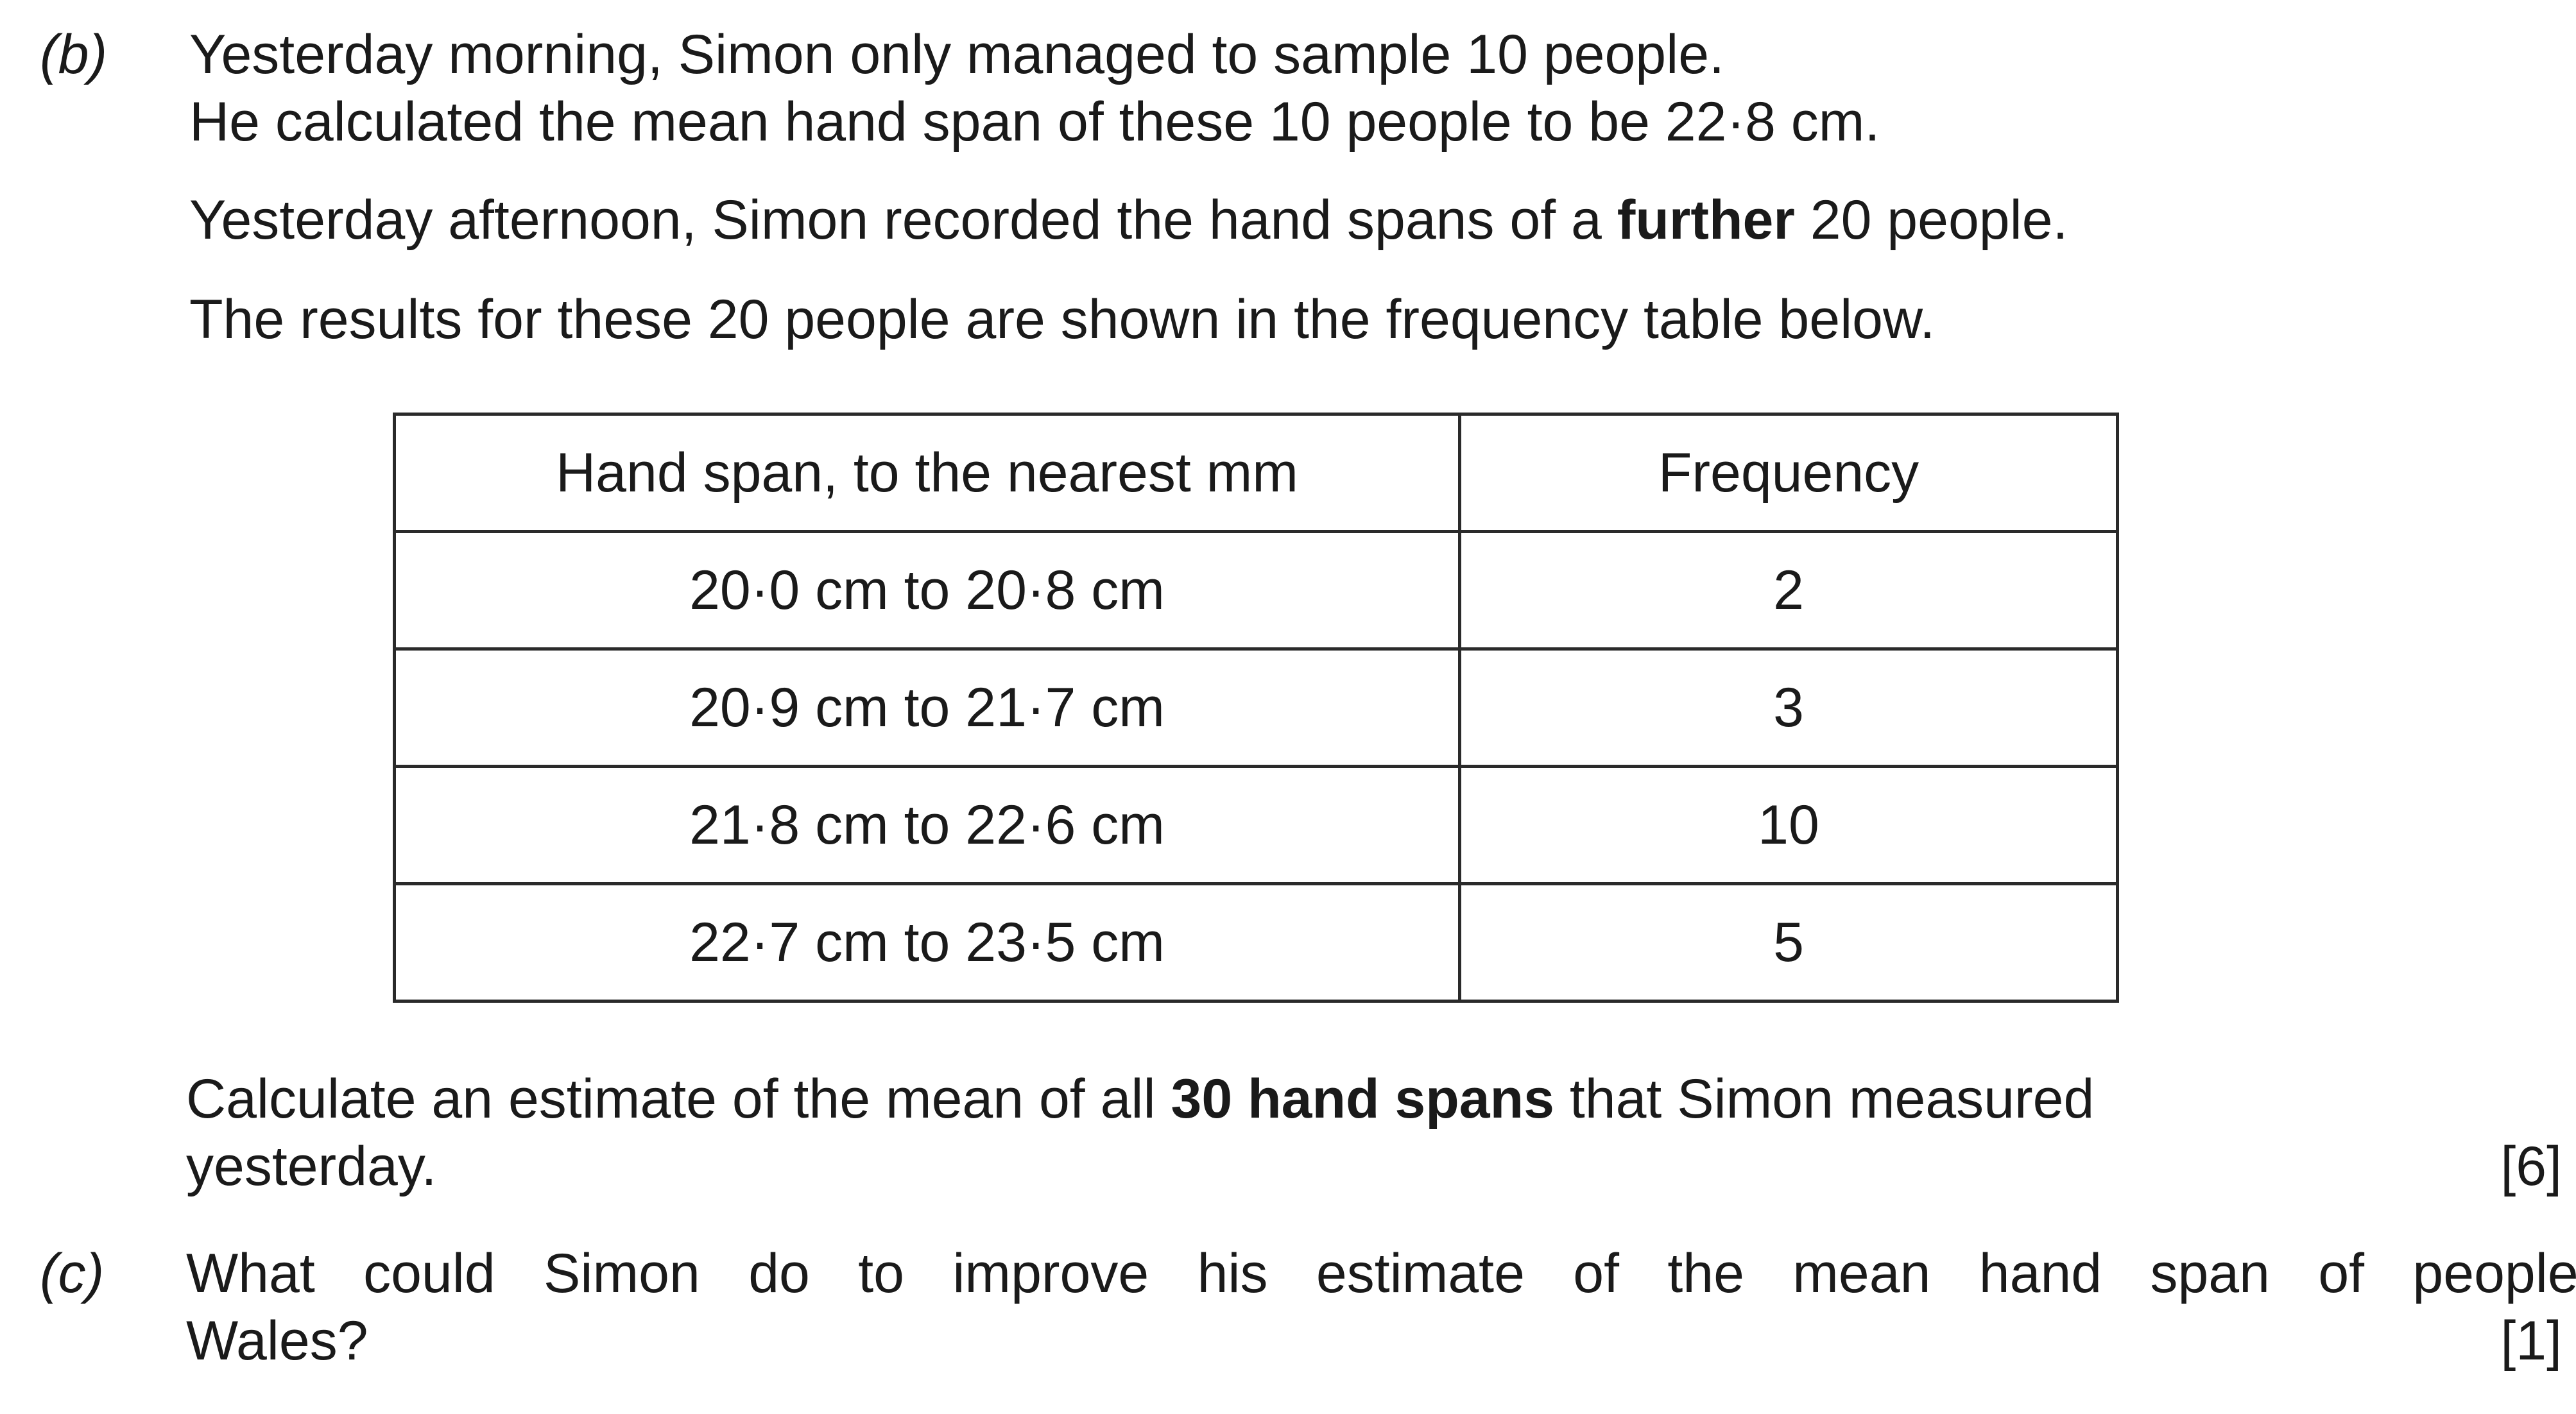 The width and height of the screenshot is (2576, 1414). I want to click on table-row: 22·7 cm to 23·5 cm 5, so click(1256, 943).